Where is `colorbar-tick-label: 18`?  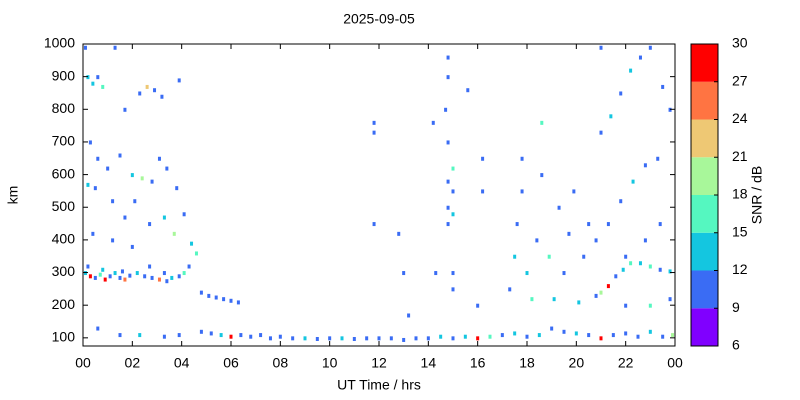 colorbar-tick-label: 18 is located at coordinates (740, 194).